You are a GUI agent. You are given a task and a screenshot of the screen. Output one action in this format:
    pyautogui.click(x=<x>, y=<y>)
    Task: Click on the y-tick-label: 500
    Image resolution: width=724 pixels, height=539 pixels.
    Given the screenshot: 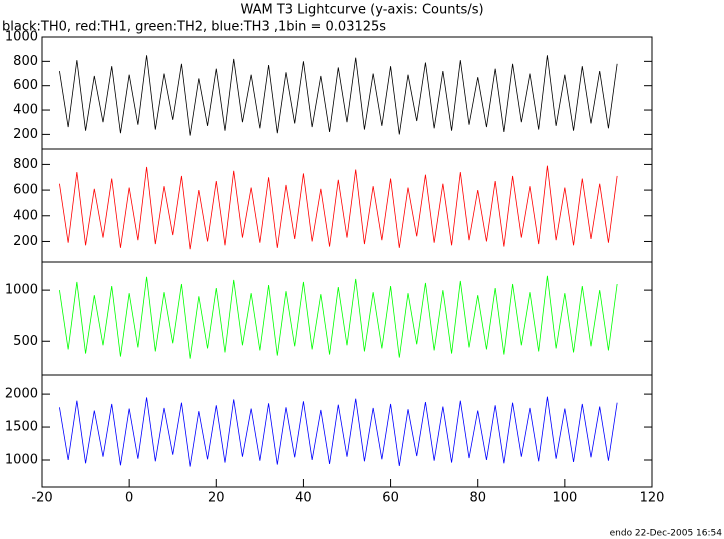 What is the action you would take?
    pyautogui.click(x=25, y=341)
    